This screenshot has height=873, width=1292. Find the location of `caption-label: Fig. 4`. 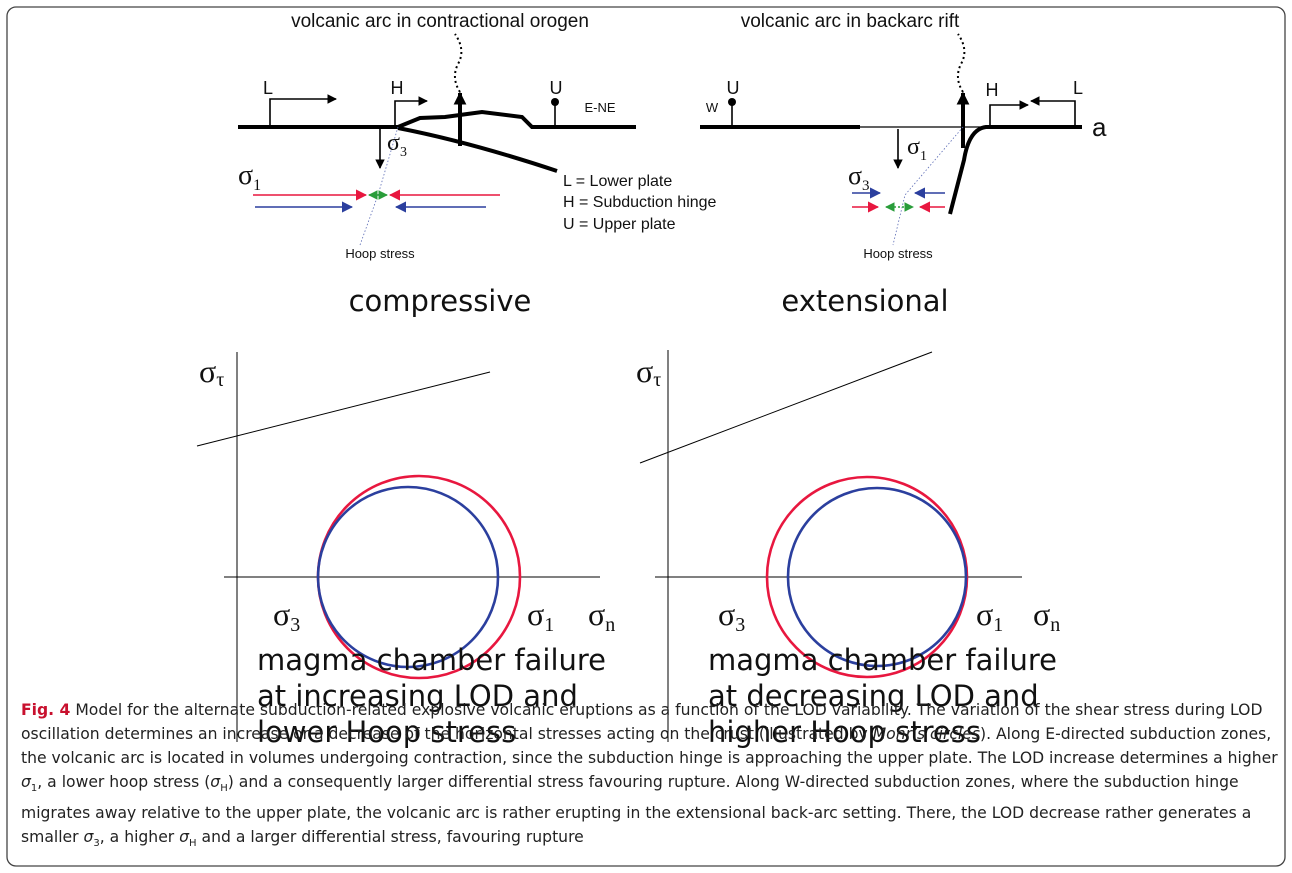

caption-label: Fig. 4 is located at coordinates (46, 710).